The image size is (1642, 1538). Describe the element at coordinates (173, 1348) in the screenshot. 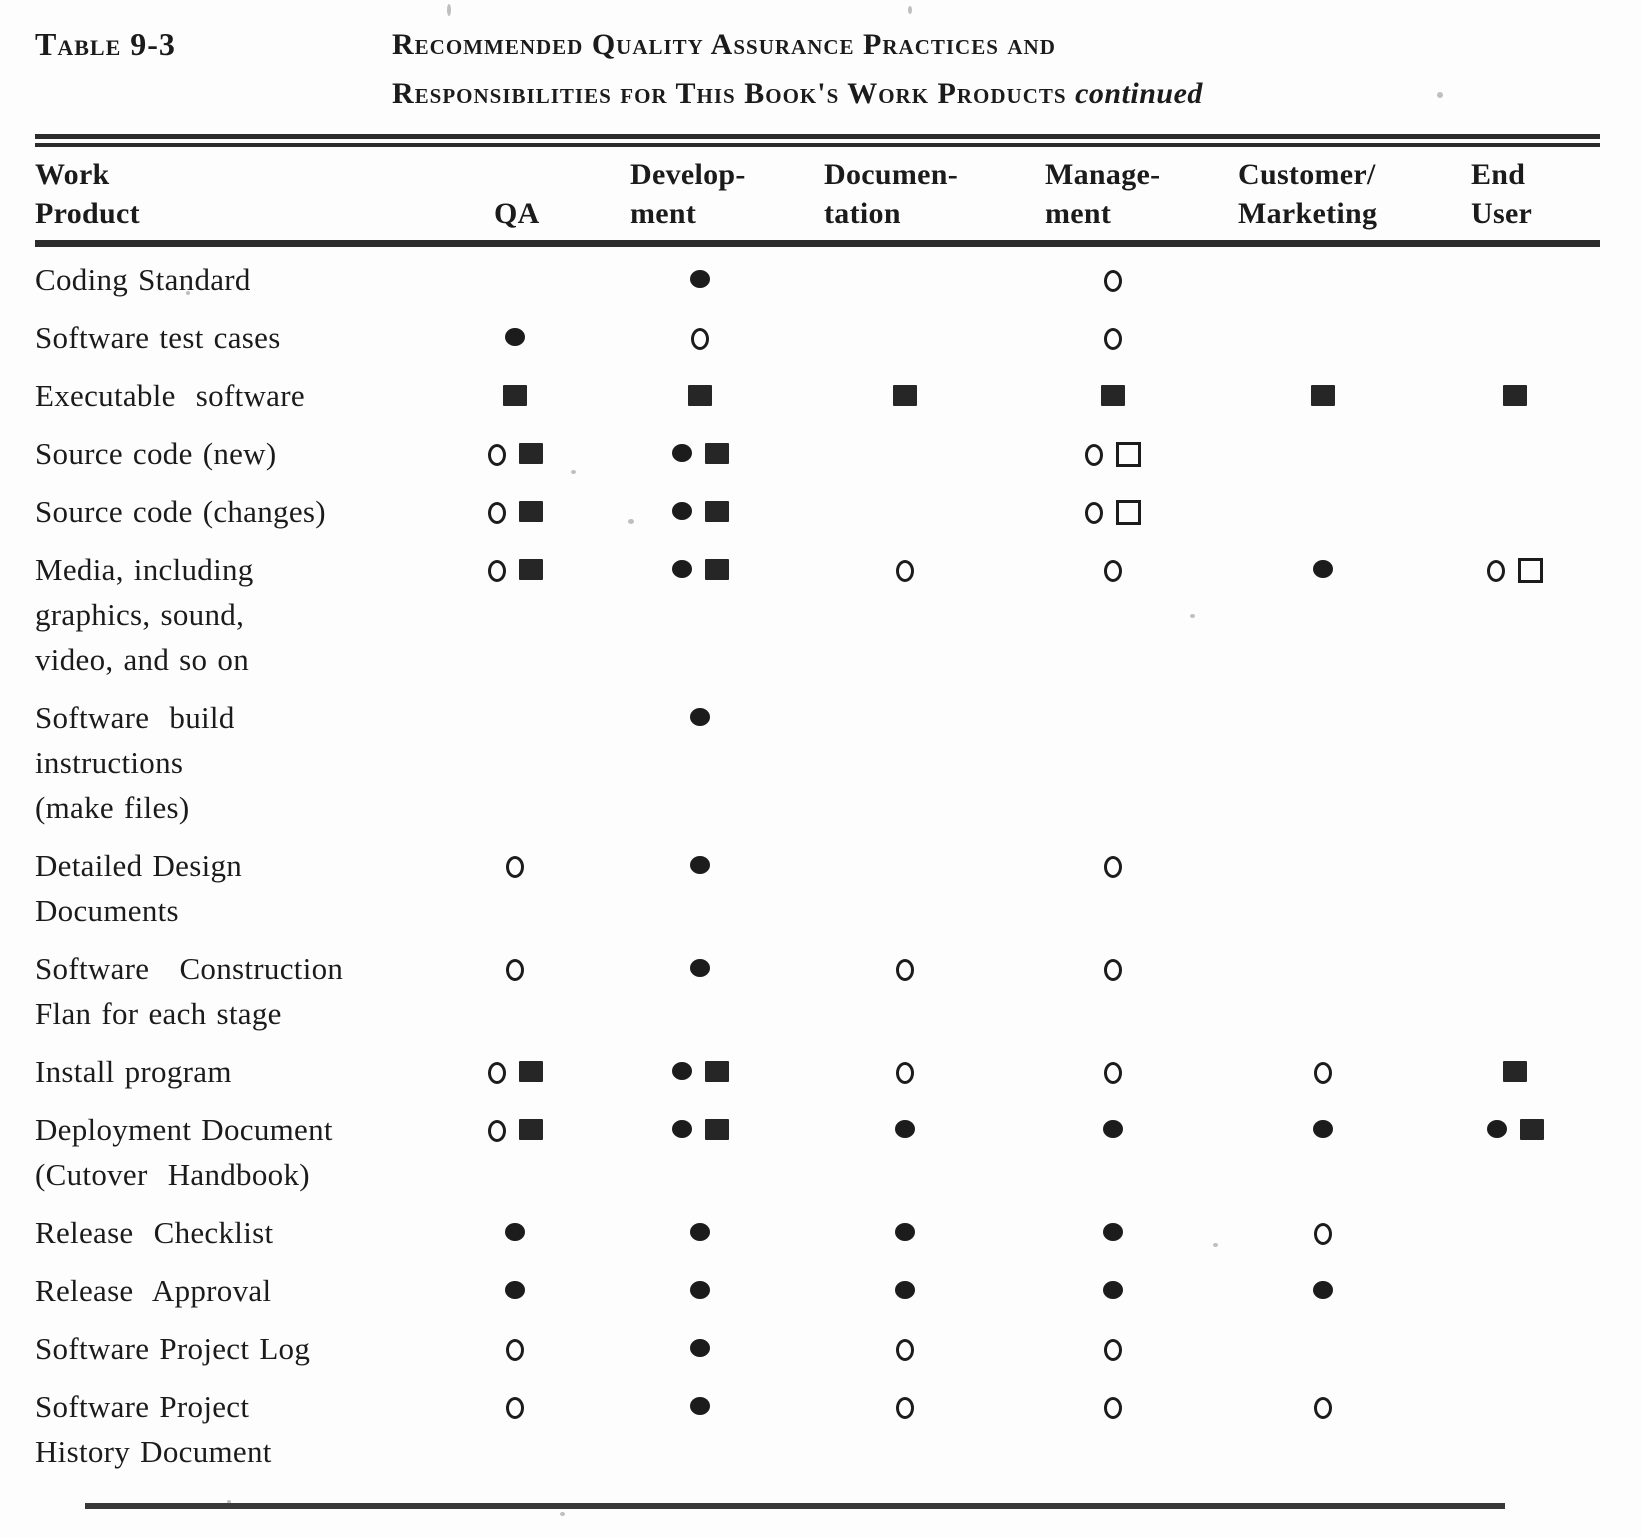

I see `row-label: Software Project Log` at that location.